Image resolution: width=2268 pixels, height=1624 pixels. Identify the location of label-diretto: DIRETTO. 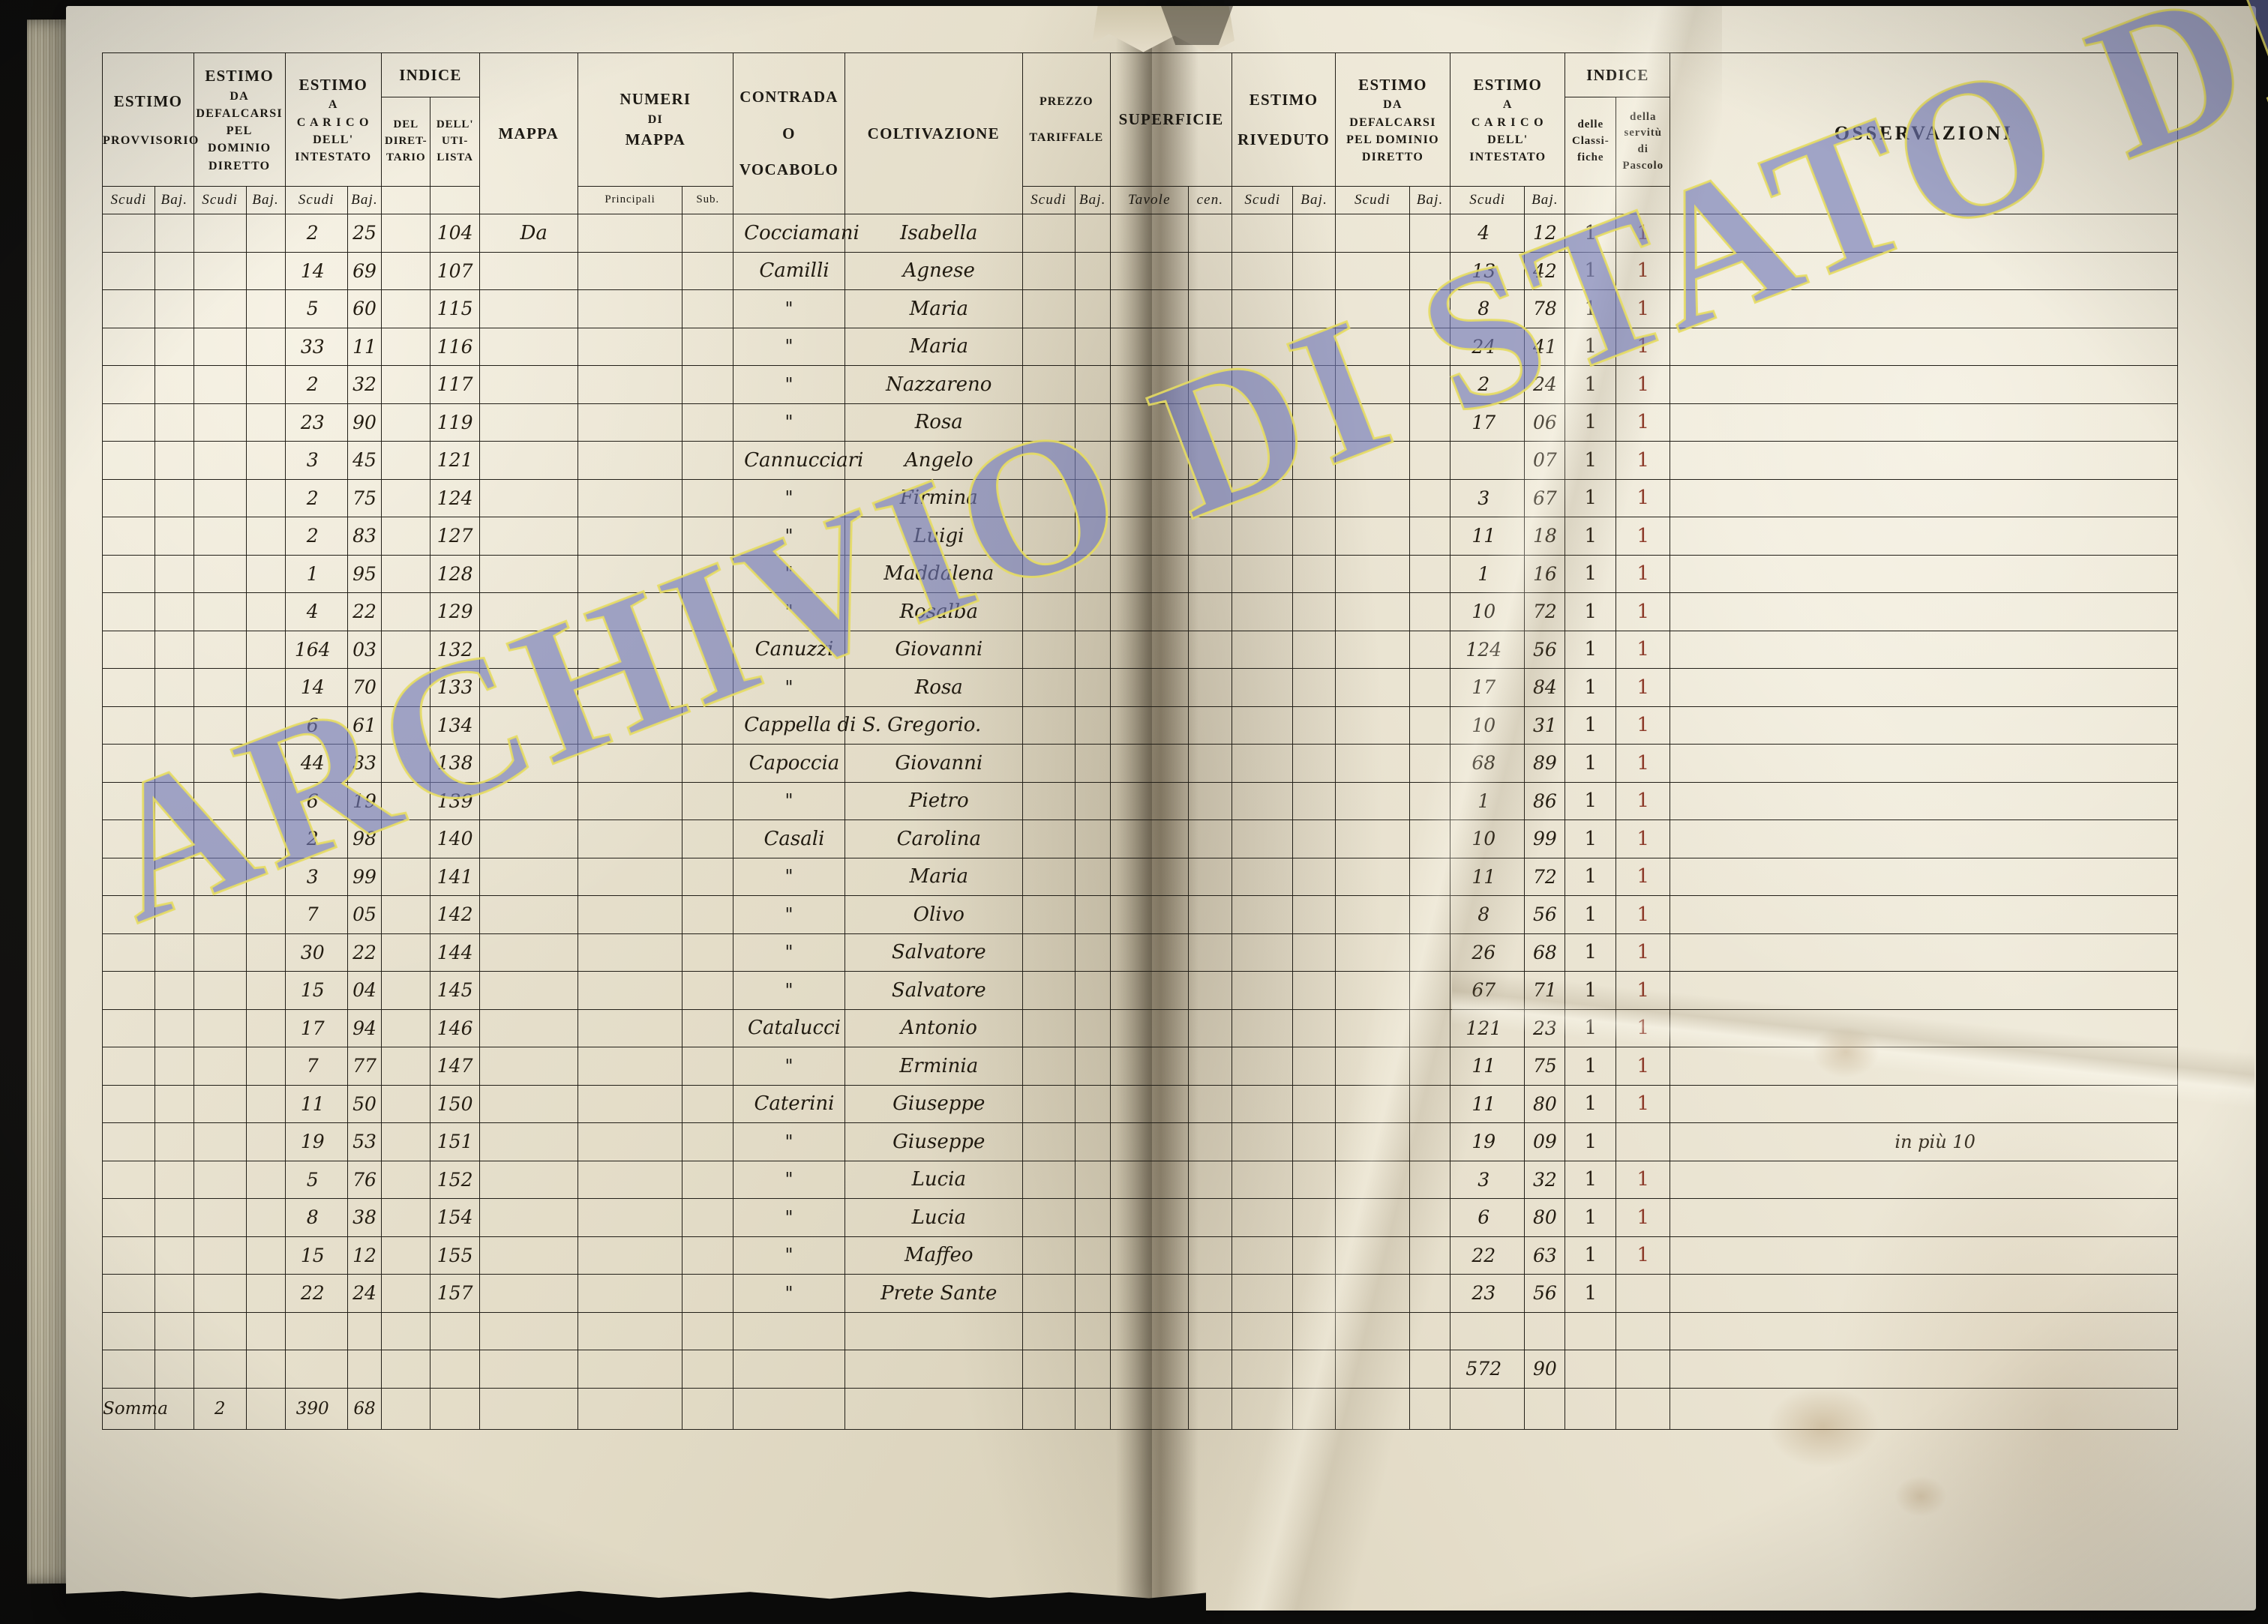
(239, 165).